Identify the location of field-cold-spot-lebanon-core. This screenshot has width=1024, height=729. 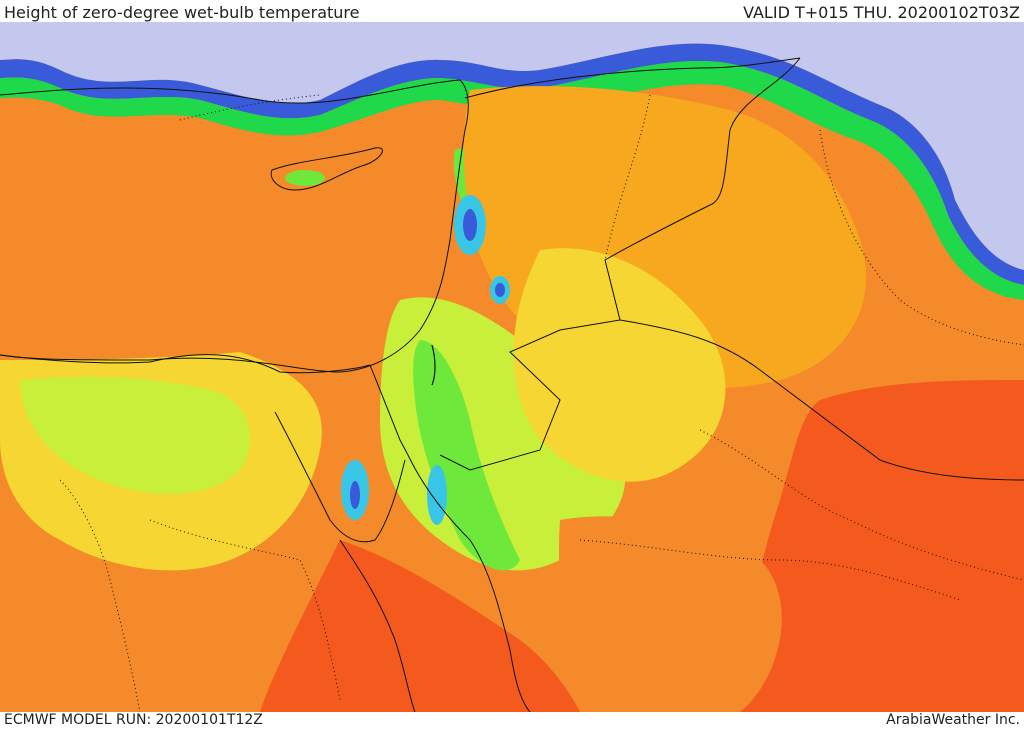
(470, 225).